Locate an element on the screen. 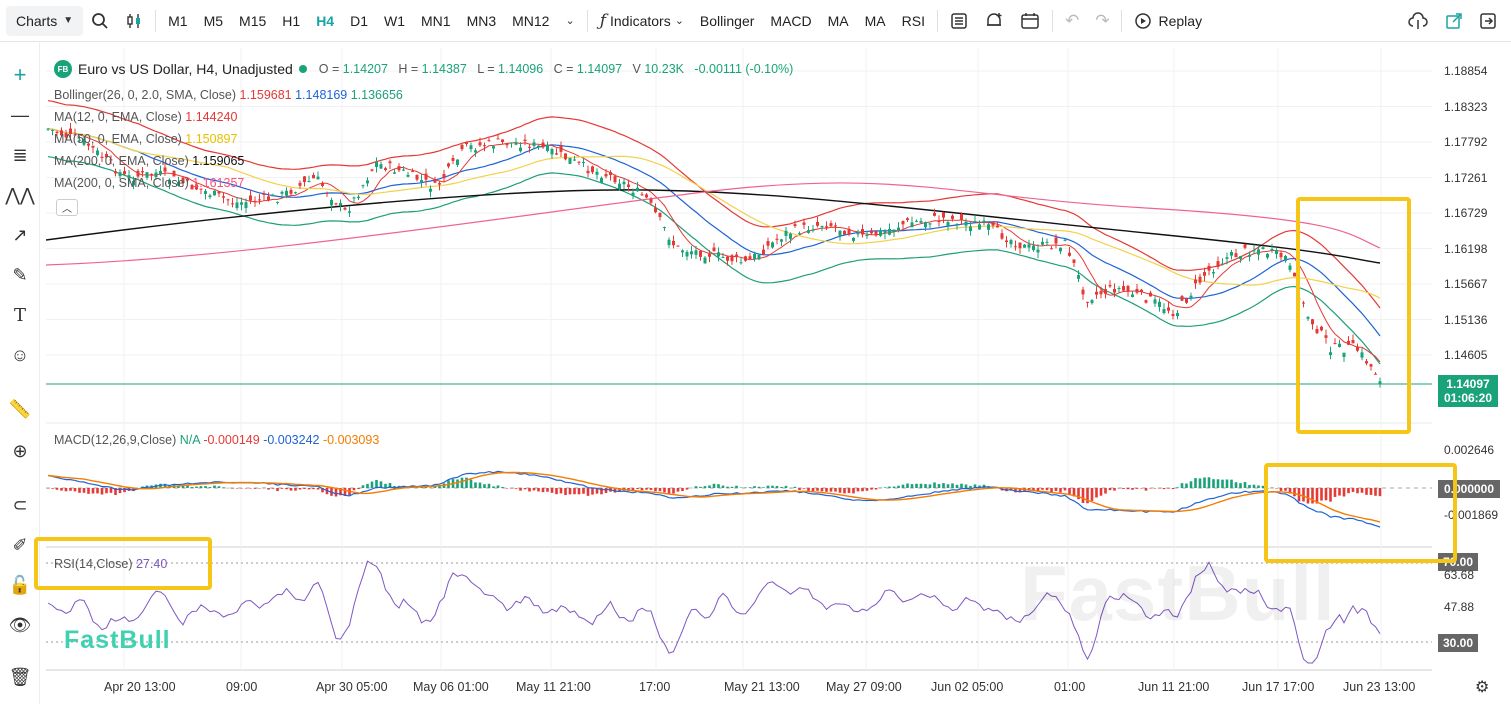  highlight-box-price is located at coordinates (1353, 315).